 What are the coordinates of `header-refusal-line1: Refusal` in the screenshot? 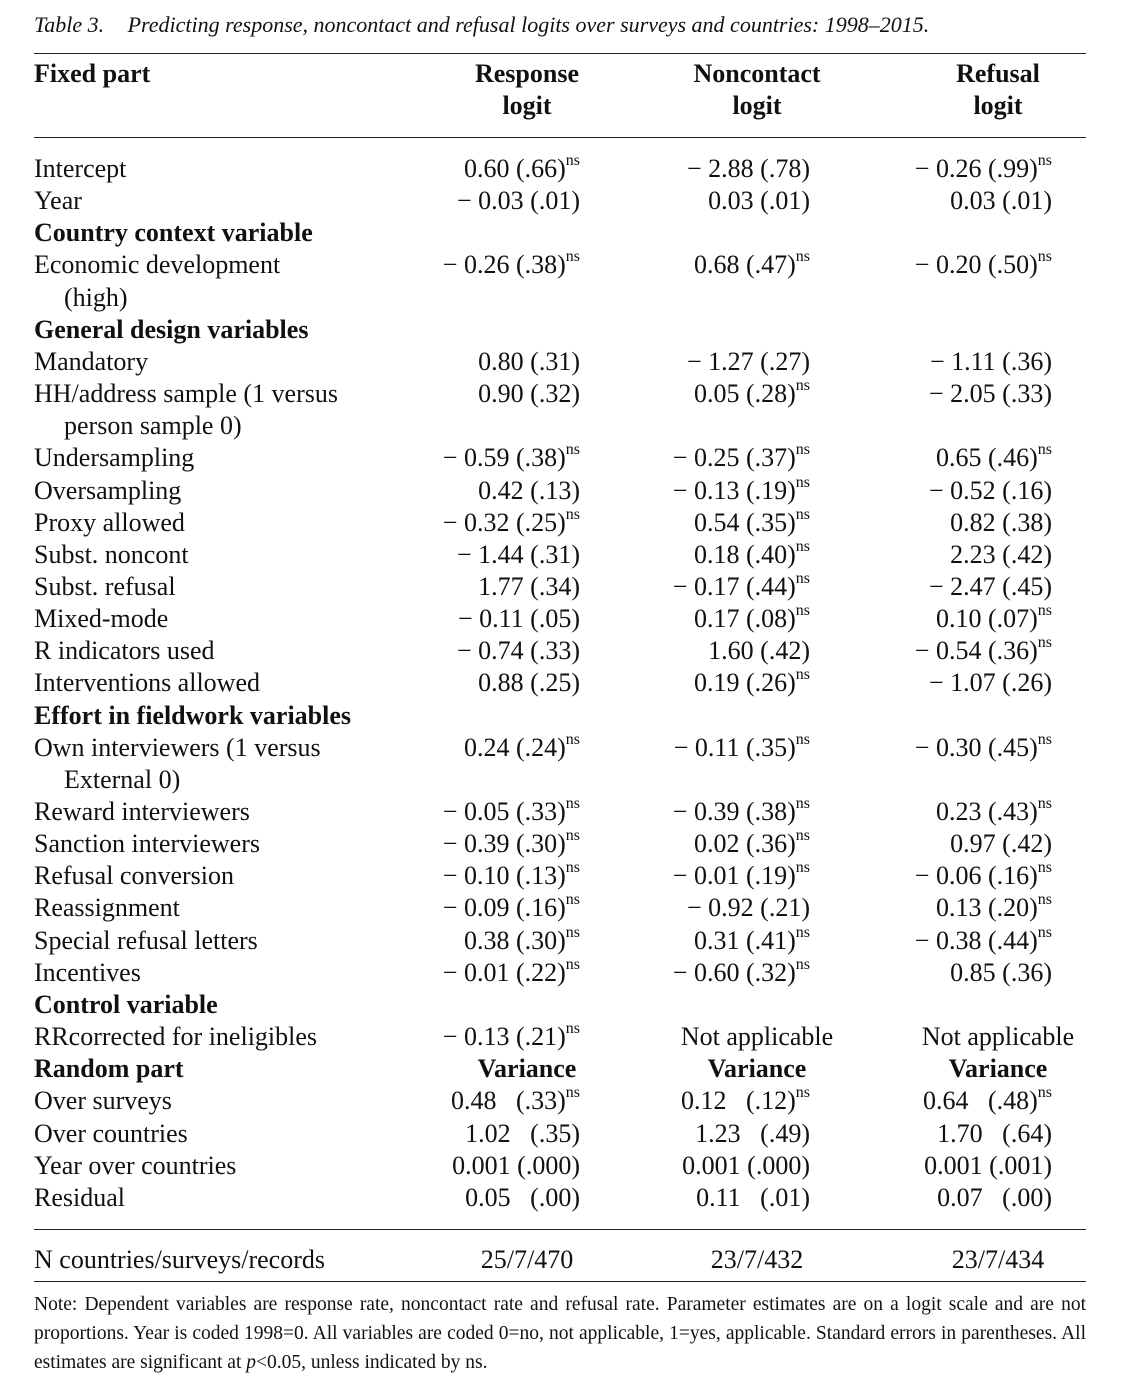 It's located at (998, 73).